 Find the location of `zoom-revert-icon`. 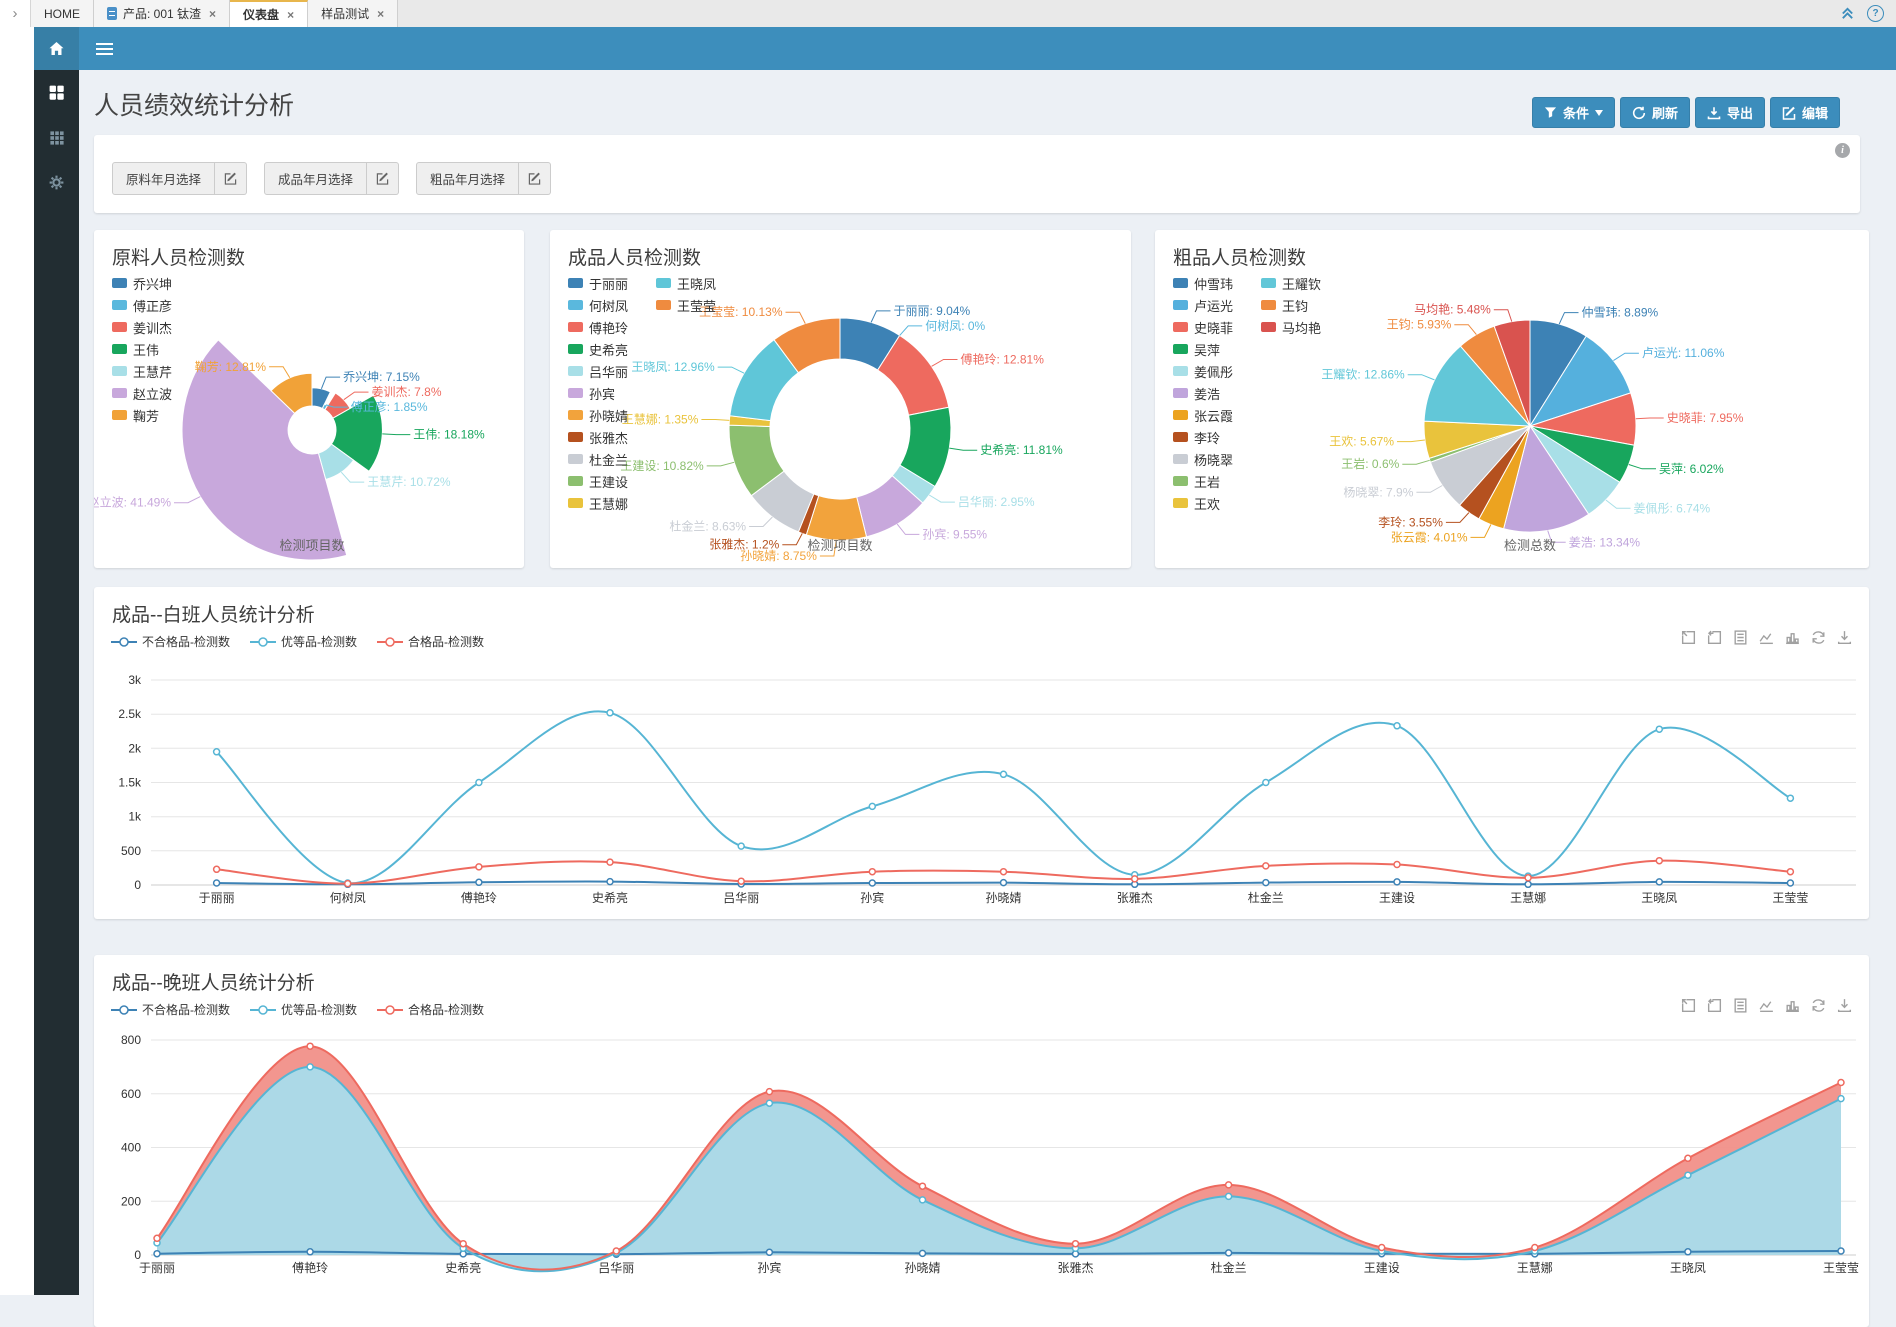

zoom-revert-icon is located at coordinates (1714, 637).